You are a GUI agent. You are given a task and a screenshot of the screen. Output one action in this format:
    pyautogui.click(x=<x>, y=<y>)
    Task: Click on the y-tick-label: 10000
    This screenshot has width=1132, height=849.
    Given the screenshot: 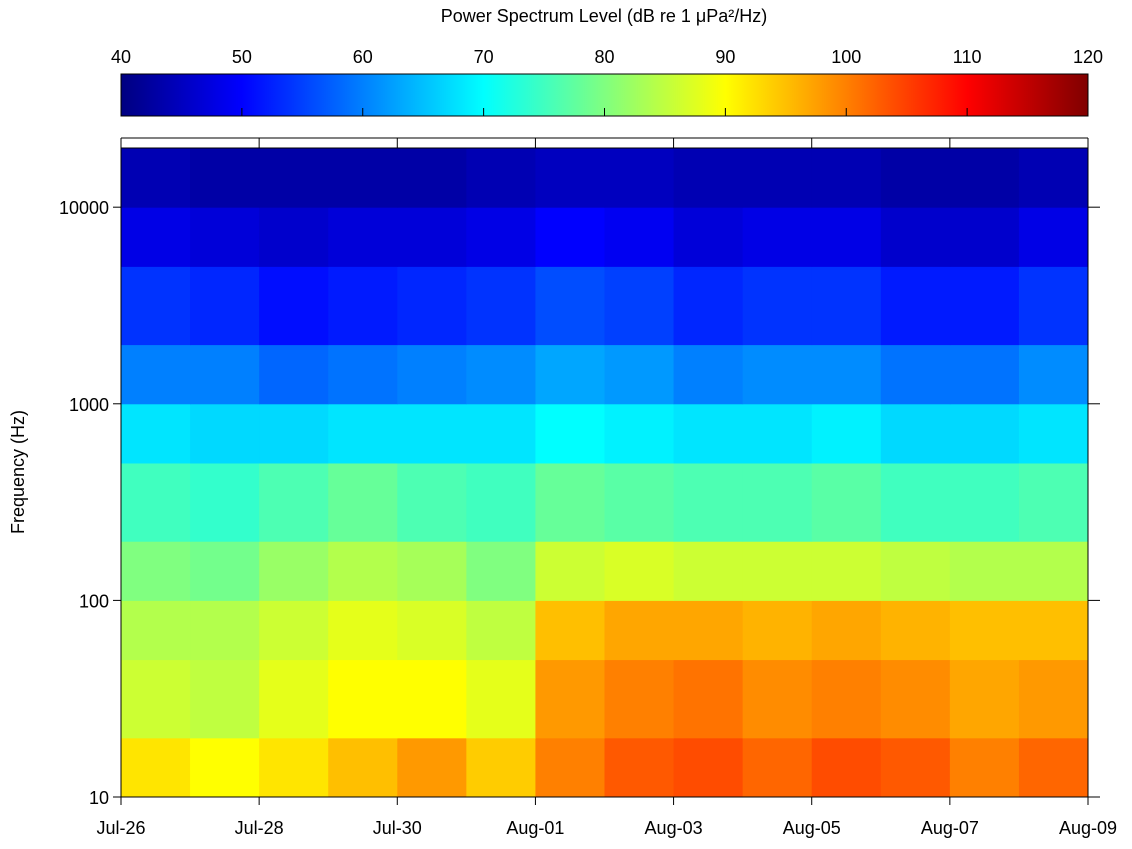 What is the action you would take?
    pyautogui.click(x=84, y=208)
    